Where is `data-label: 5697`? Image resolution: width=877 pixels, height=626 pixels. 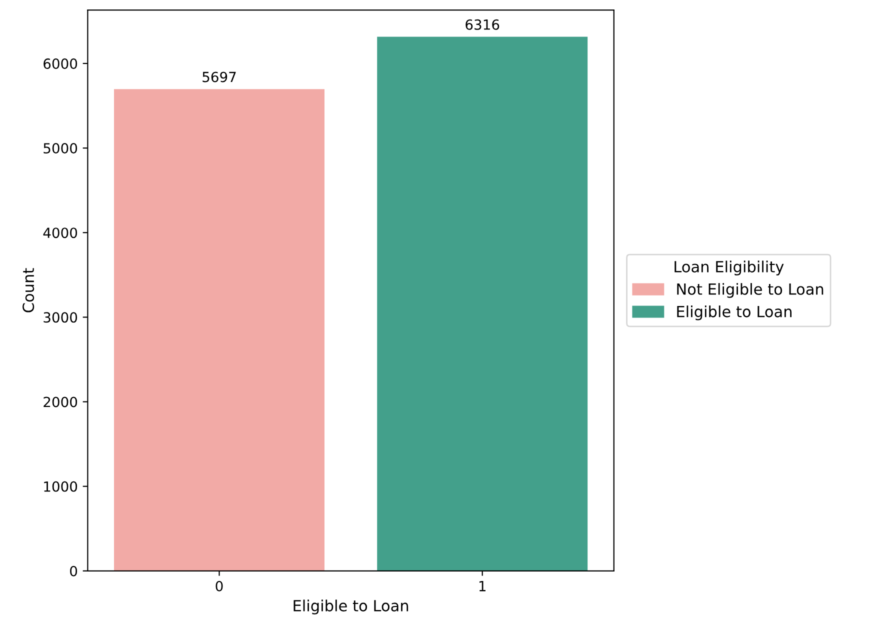
data-label: 5697 is located at coordinates (219, 77).